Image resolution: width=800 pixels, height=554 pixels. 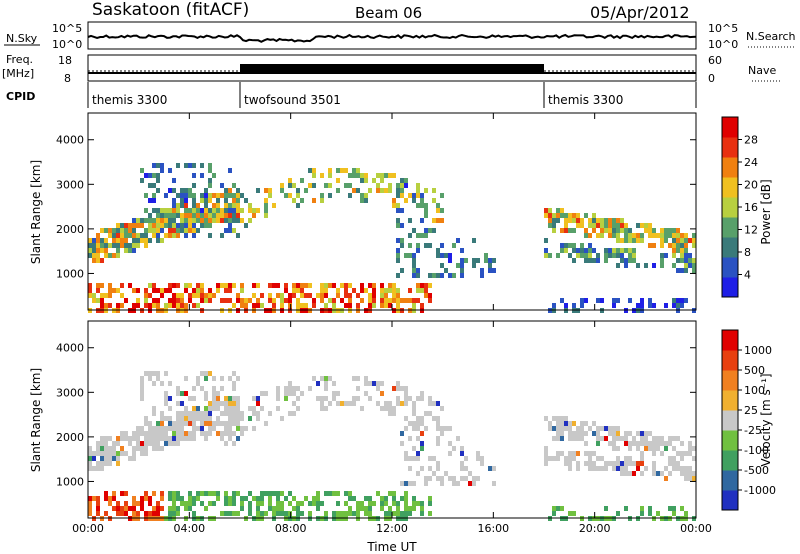 What do you see at coordinates (22, 38) in the screenshot?
I see `nsky-label: N.Sky` at bounding box center [22, 38].